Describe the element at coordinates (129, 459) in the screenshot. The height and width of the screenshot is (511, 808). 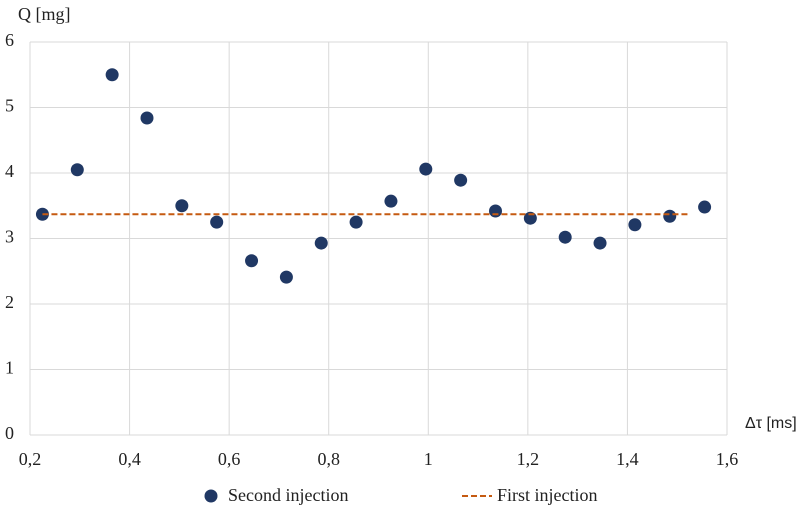
I see `x-tick-label: 0,4` at that location.